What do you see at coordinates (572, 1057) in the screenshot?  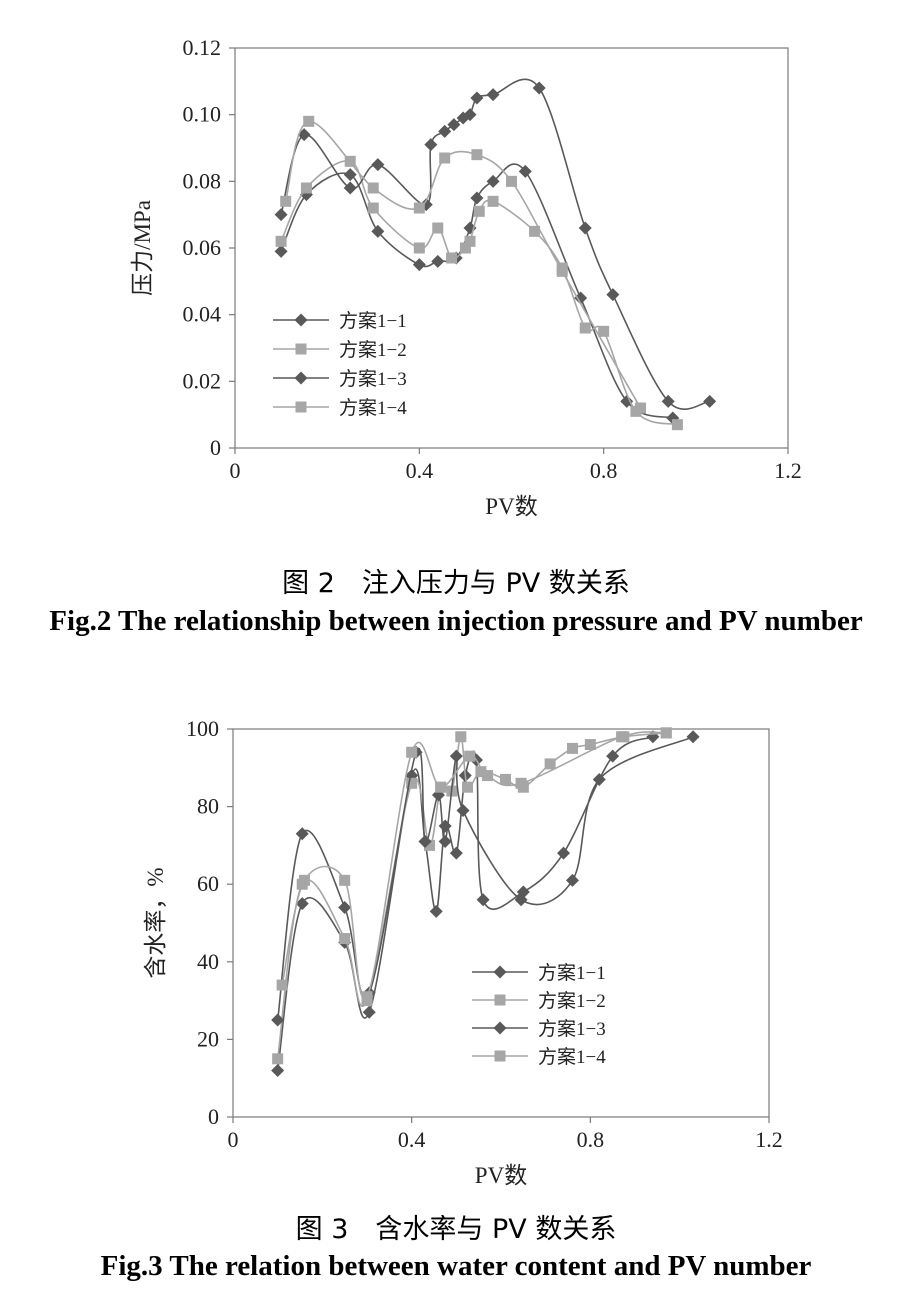 I see `fig3-legend-label: 方案1−4` at bounding box center [572, 1057].